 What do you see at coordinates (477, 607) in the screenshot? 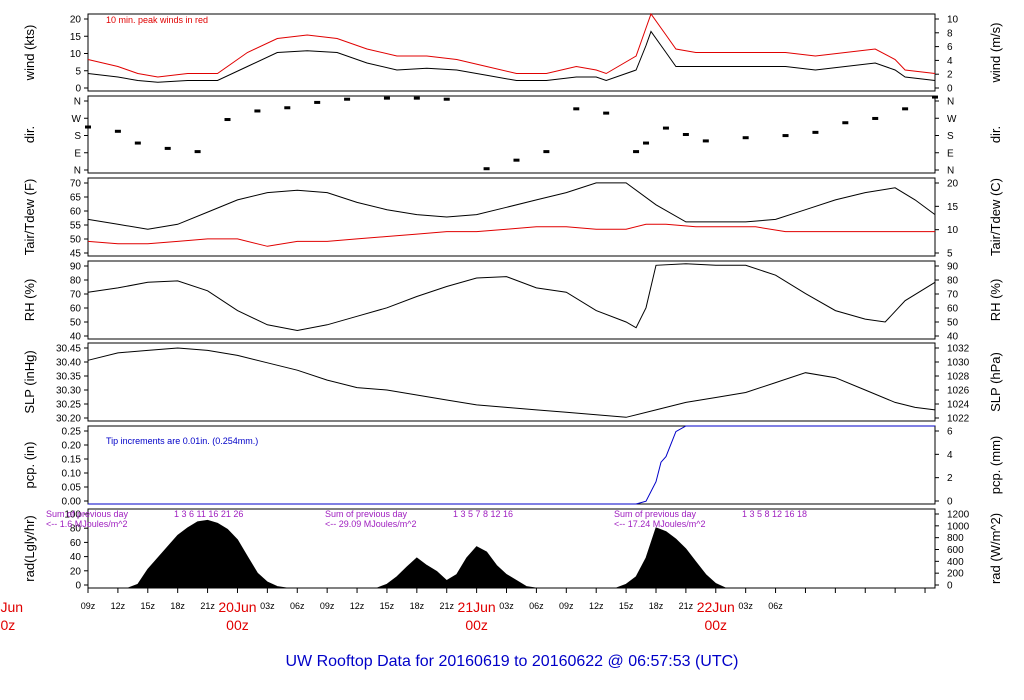
I see `x-day-label: 21Jun` at bounding box center [477, 607].